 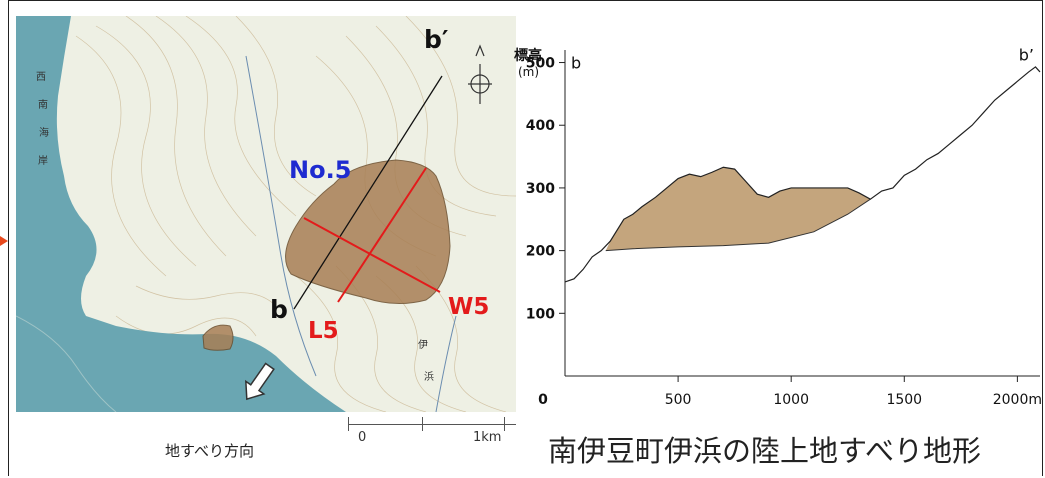 I want to click on scale-end-label: 1km, so click(x=487, y=437).